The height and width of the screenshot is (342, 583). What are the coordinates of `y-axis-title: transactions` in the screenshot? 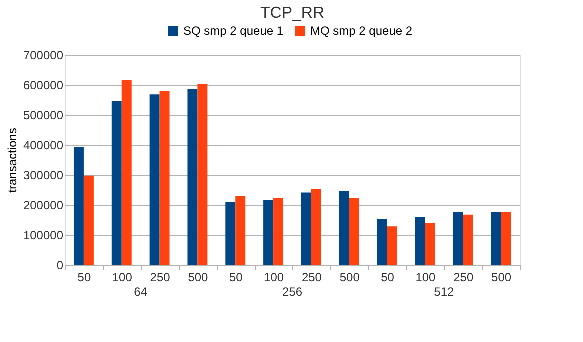 It's located at (12, 160).